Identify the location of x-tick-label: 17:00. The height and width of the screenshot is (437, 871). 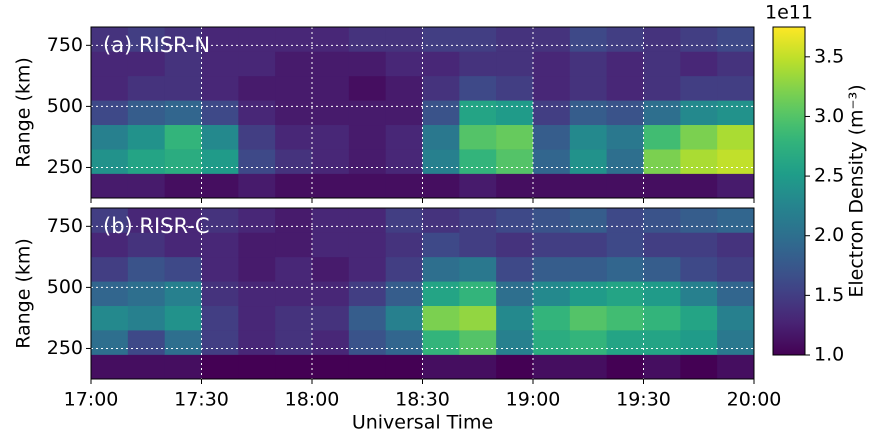
(91, 400).